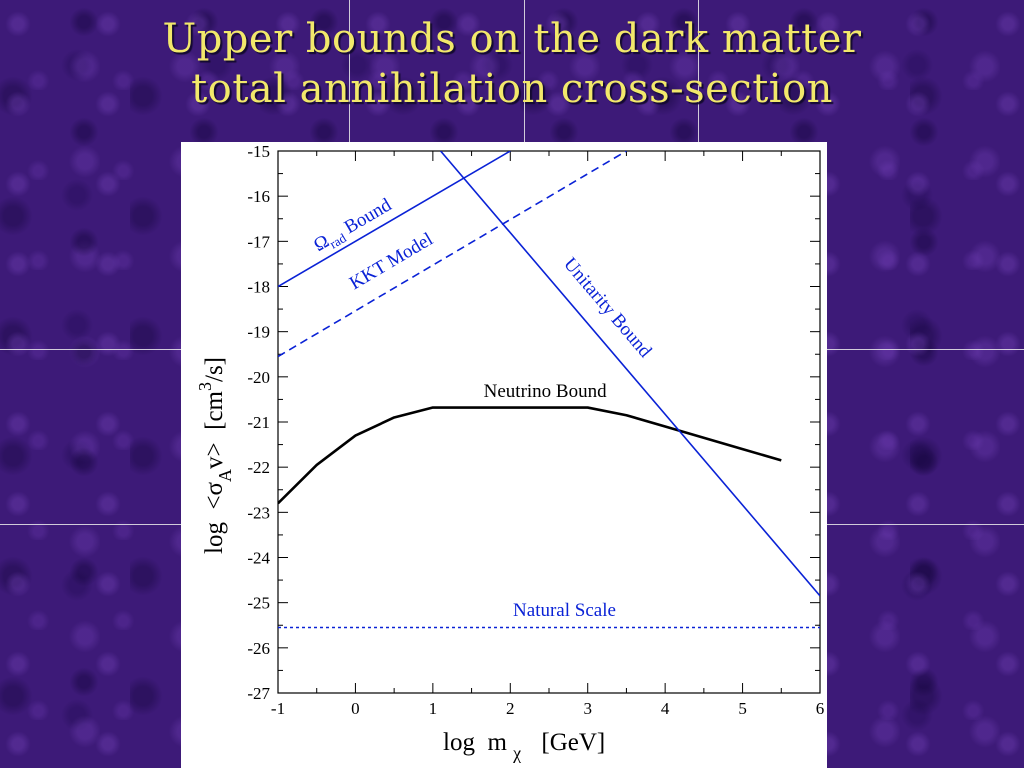 This screenshot has width=1024, height=768. What do you see at coordinates (258, 693) in the screenshot?
I see `y-tick-label: -27` at bounding box center [258, 693].